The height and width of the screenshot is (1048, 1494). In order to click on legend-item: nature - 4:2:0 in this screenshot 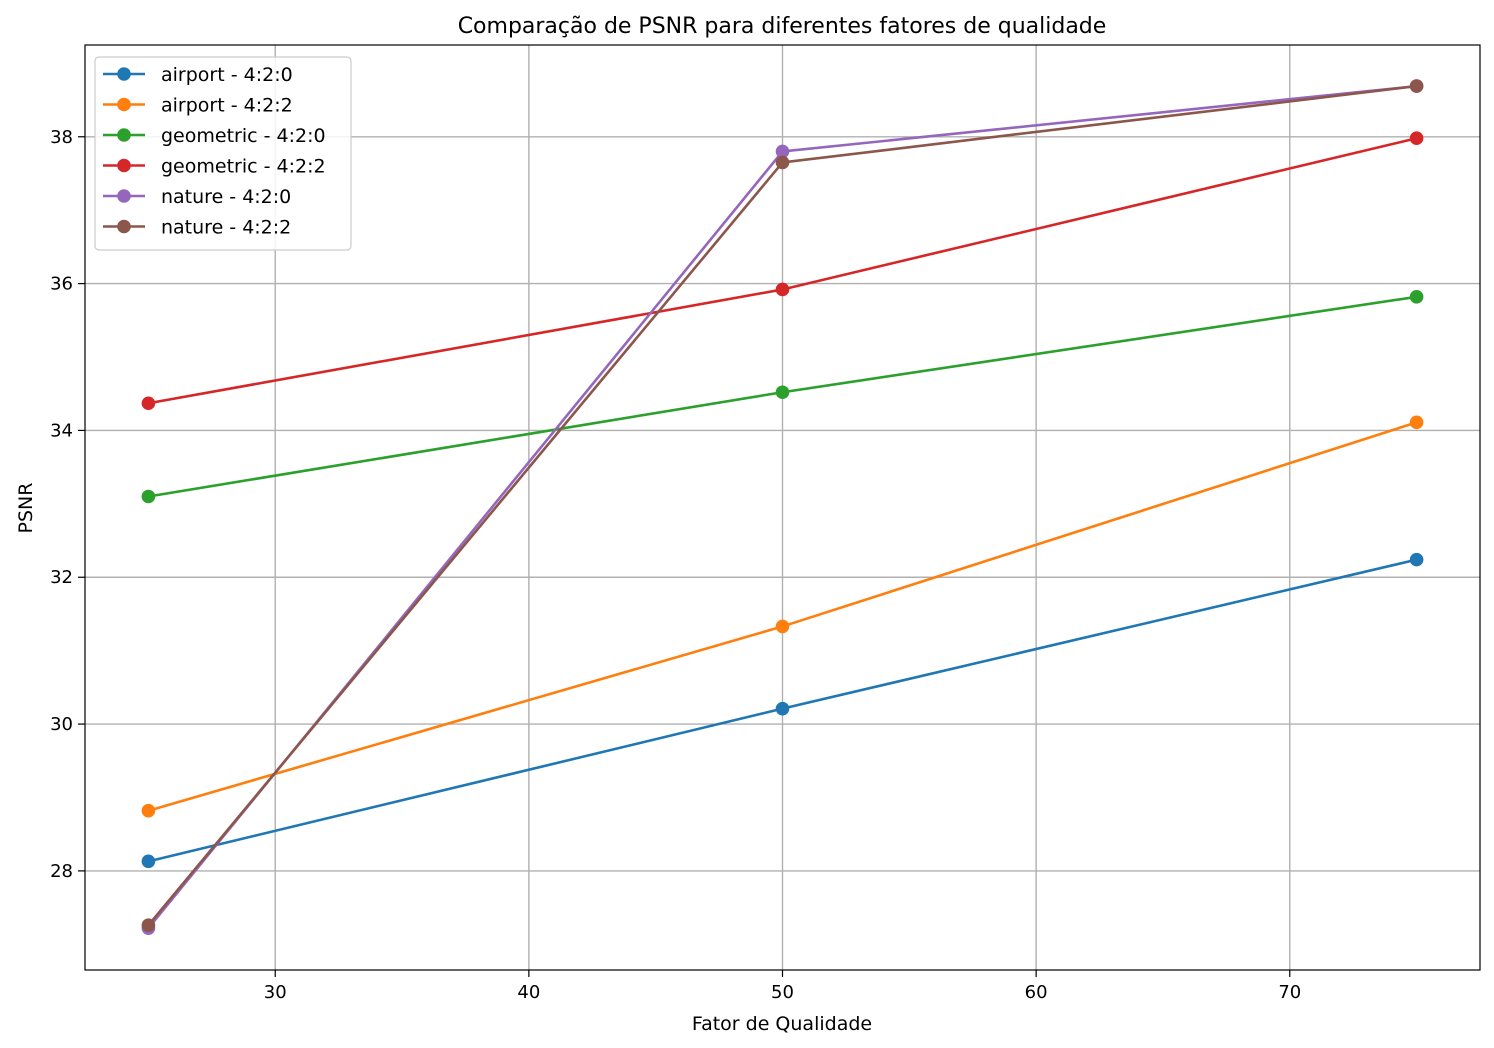, I will do `click(197, 197)`.